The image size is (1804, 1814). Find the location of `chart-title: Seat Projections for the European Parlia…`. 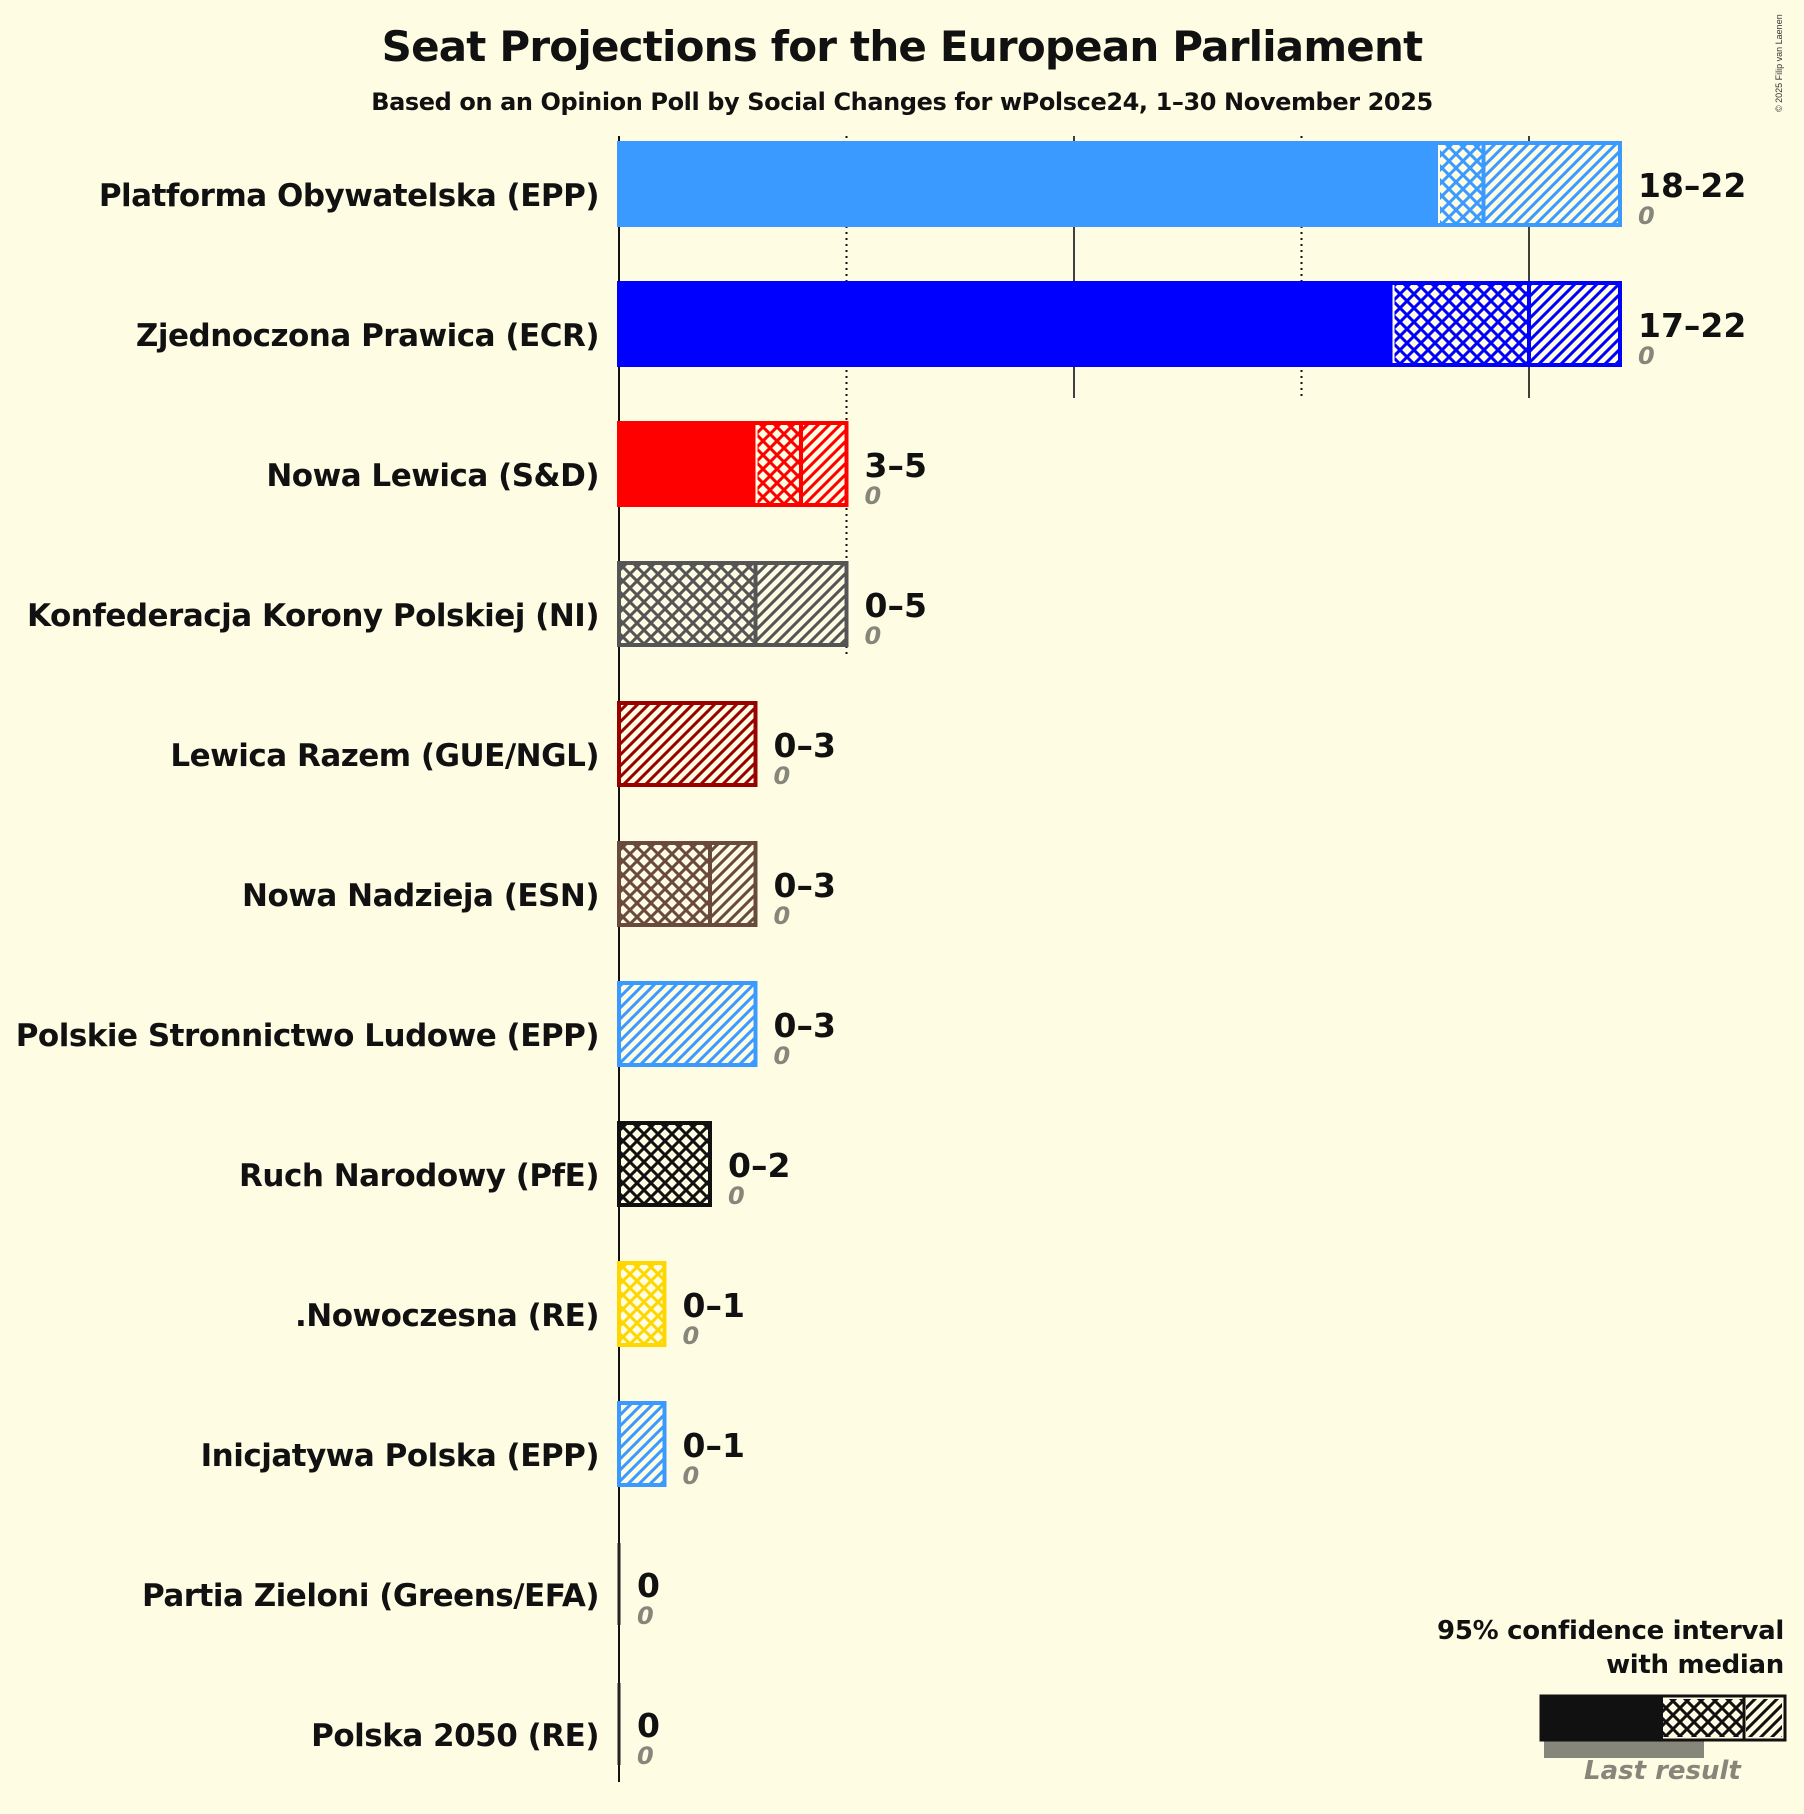

chart-title: Seat Projections for the European Parlia… is located at coordinates (902, 46).